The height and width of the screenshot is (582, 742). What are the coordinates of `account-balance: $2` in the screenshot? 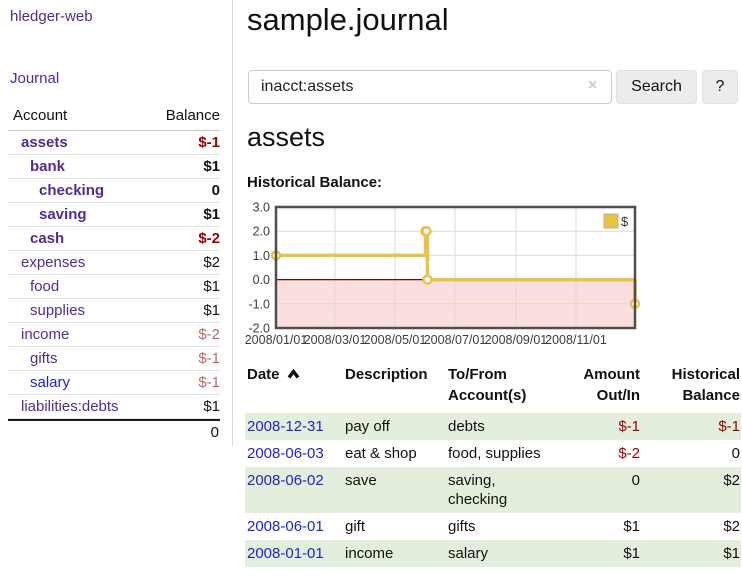 It's located at (211, 262).